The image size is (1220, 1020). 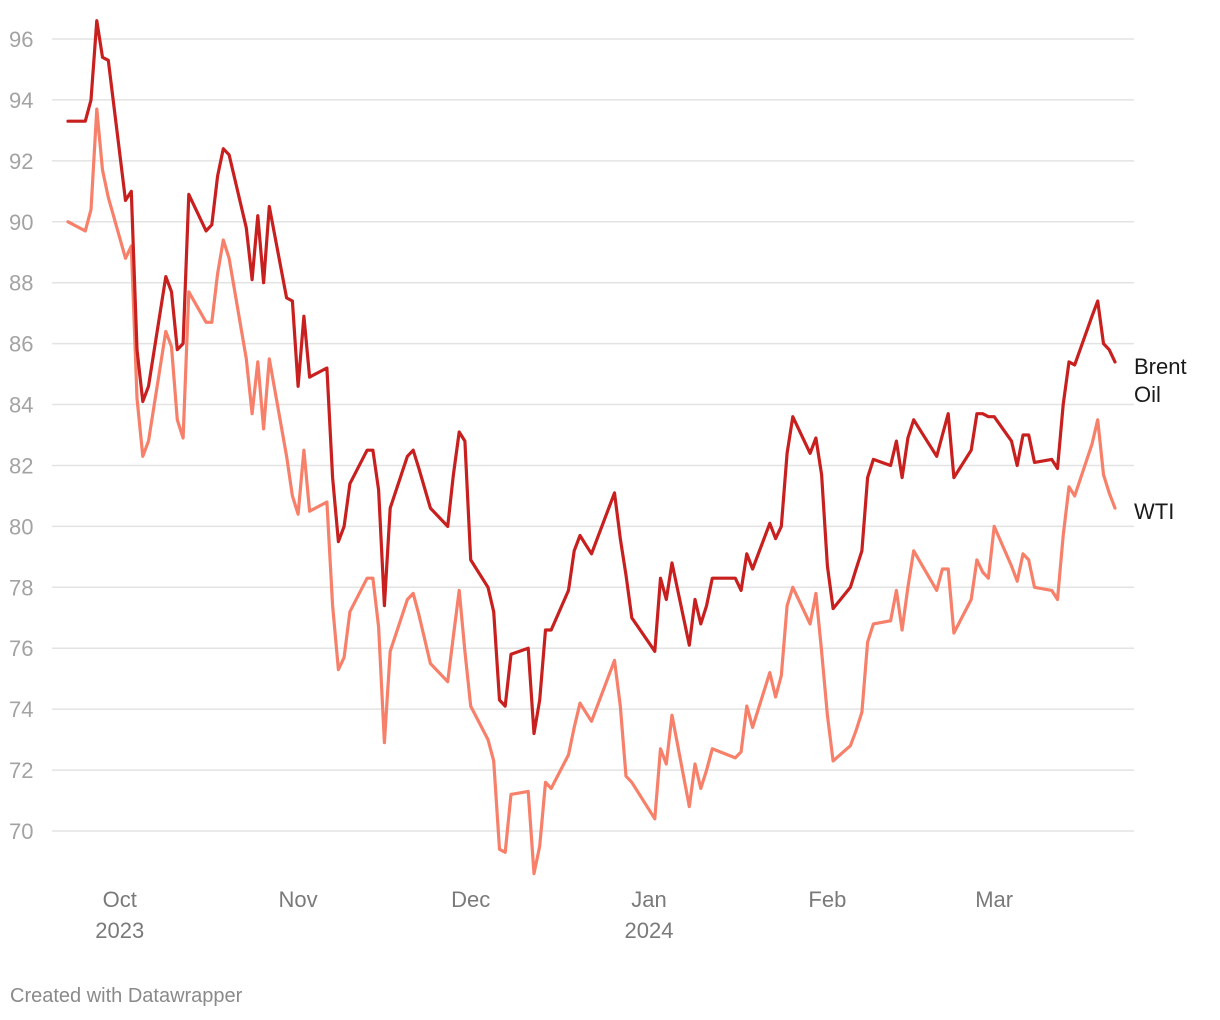 I want to click on x-tick-label-nov: Nov, so click(x=298, y=899).